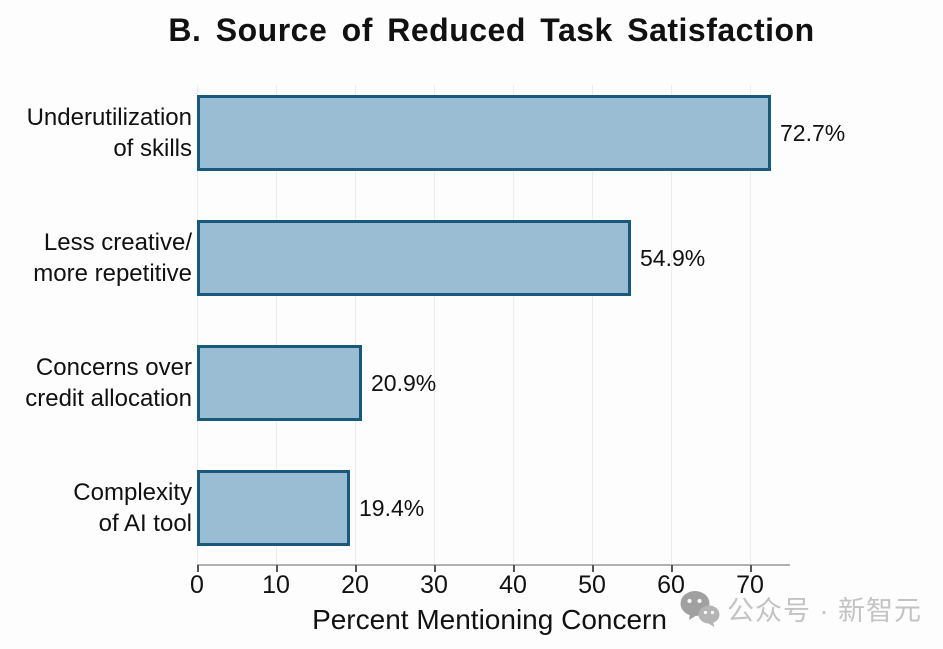 This screenshot has height=649, width=943. Describe the element at coordinates (750, 585) in the screenshot. I see `x-tick-label: 70` at that location.